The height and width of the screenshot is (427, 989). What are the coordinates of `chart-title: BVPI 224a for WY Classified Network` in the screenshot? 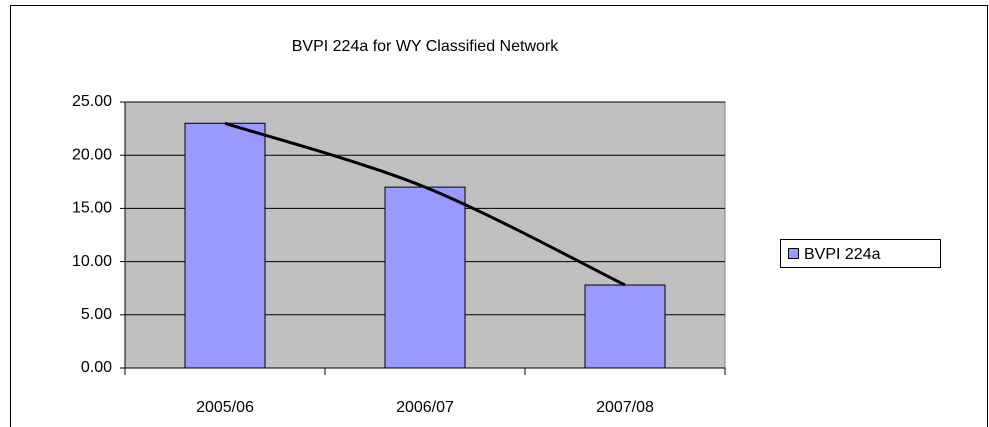 It's located at (425, 46).